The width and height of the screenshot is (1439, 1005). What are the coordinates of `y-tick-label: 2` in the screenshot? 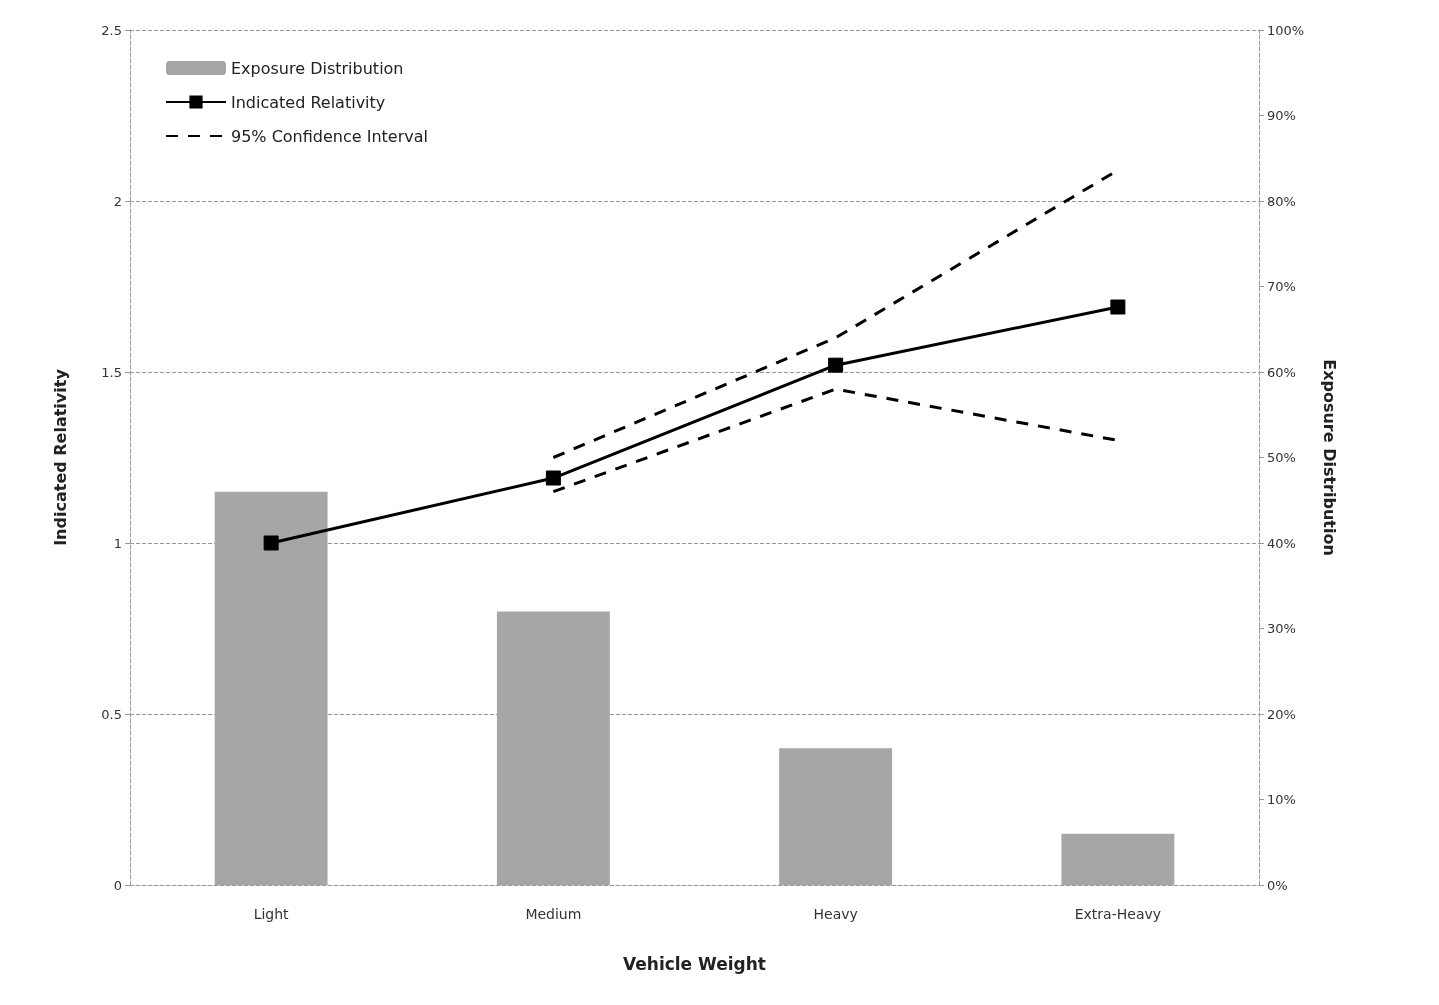 It's located at (117, 201).